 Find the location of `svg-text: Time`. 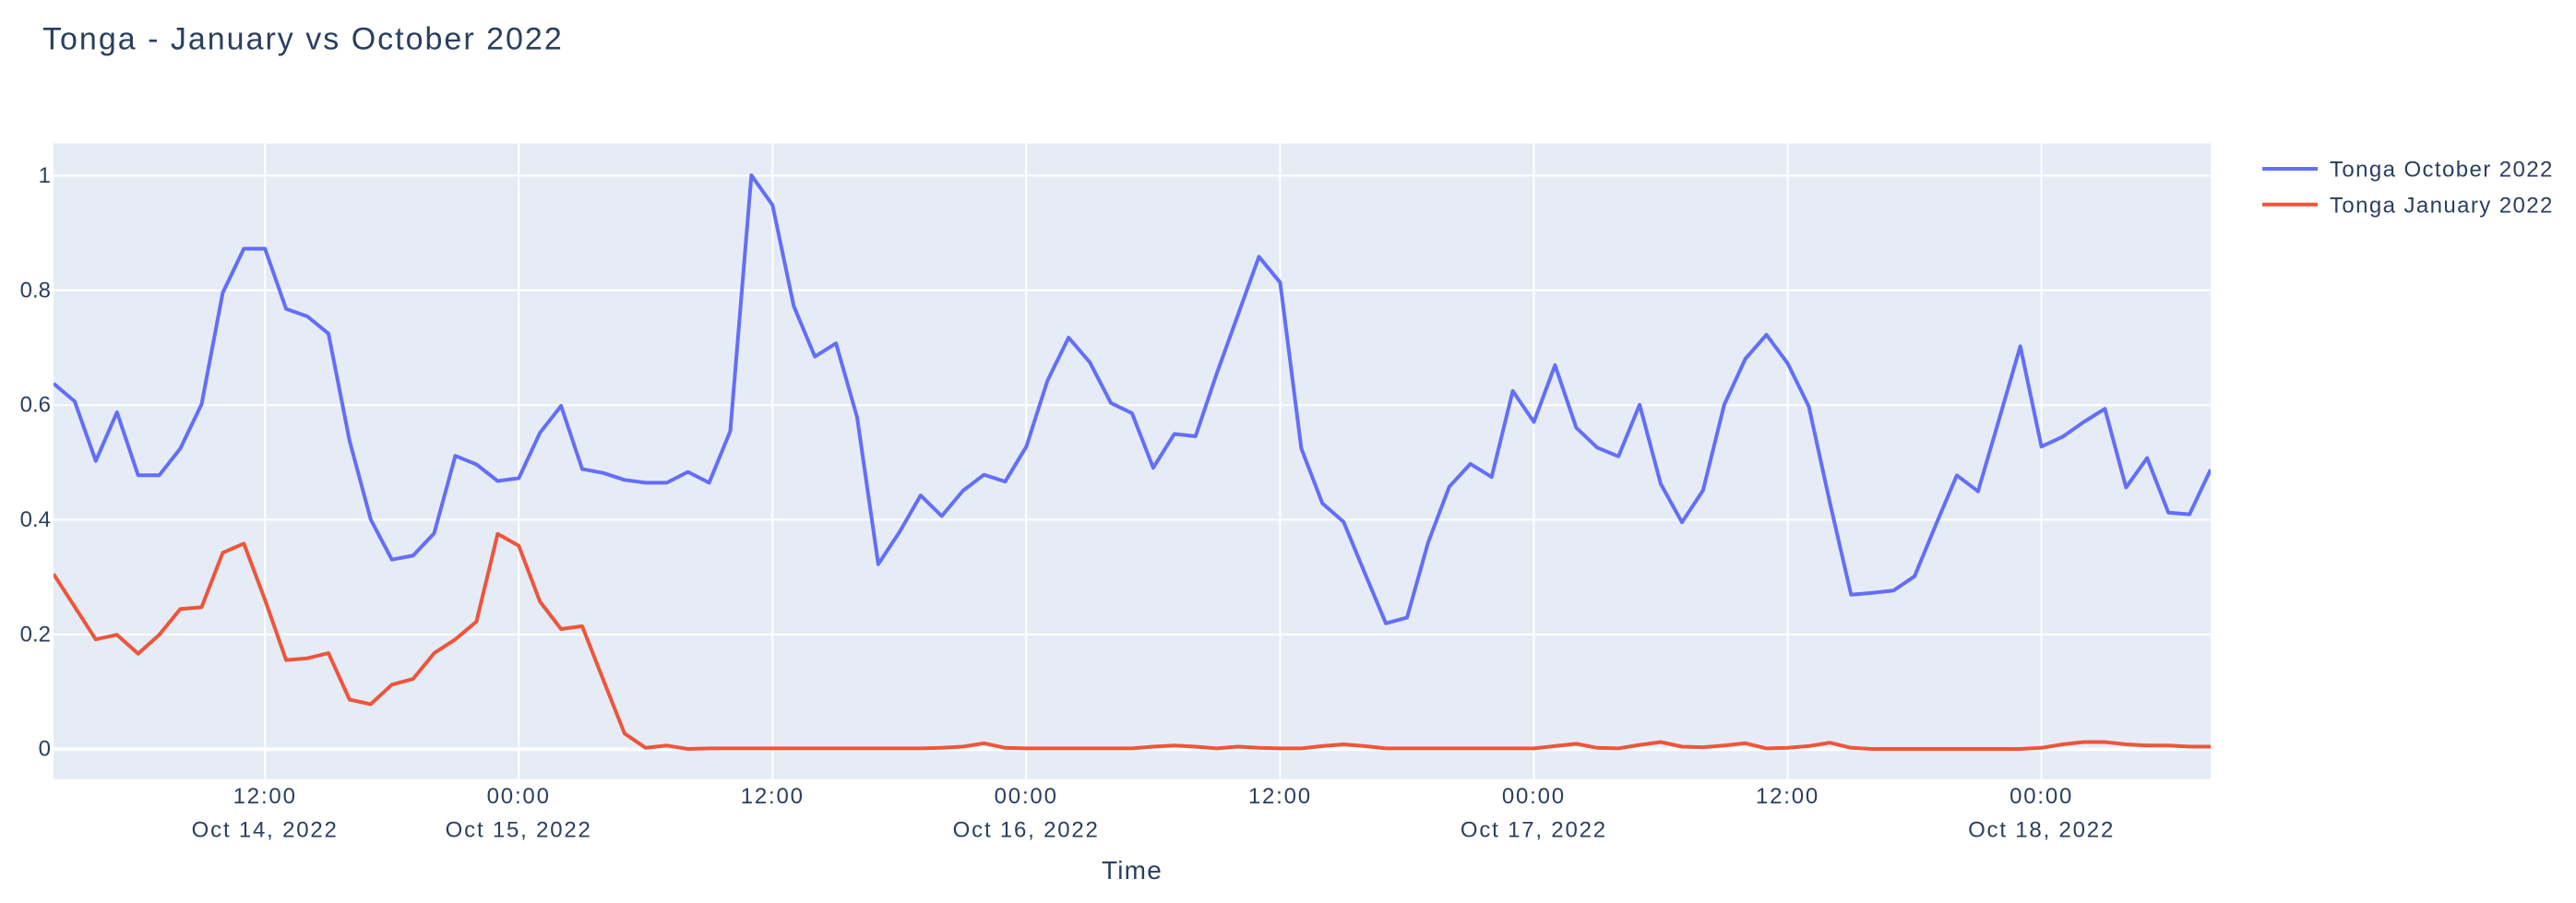

svg-text: Time is located at coordinates (1132, 870).